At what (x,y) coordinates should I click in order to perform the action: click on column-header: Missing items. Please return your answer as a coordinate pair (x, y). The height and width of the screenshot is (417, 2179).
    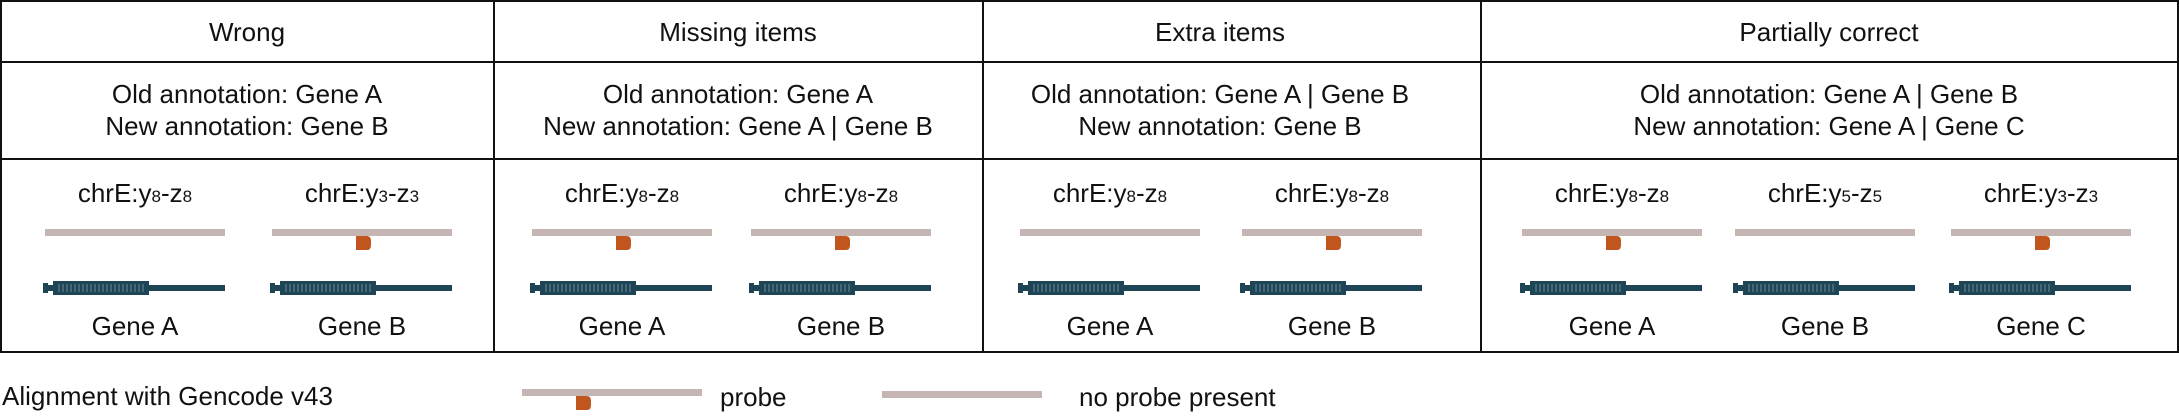
    Looking at the image, I should click on (737, 32).